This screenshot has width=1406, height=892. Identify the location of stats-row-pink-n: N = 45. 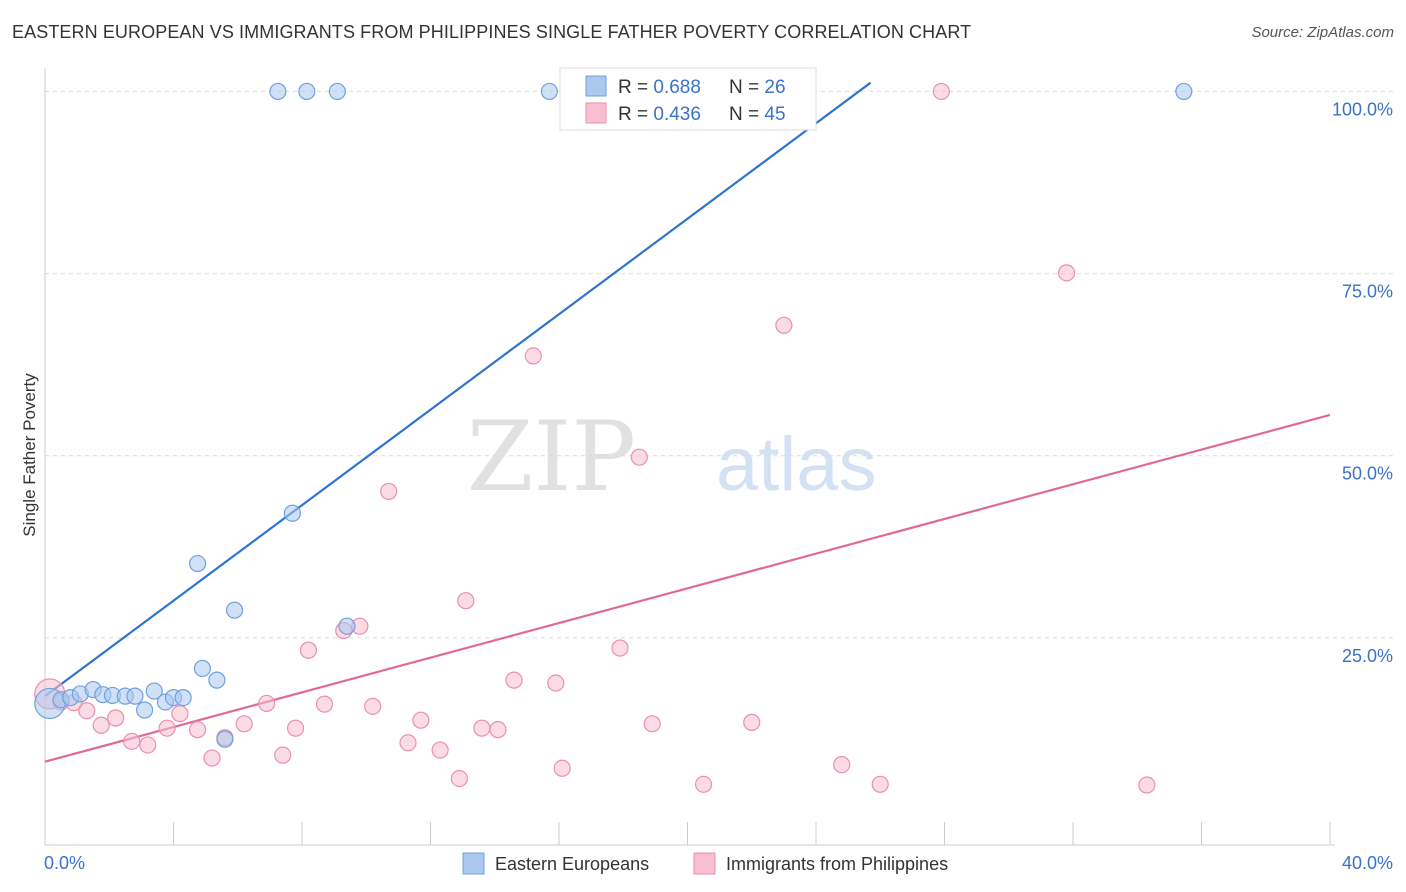
(757, 114).